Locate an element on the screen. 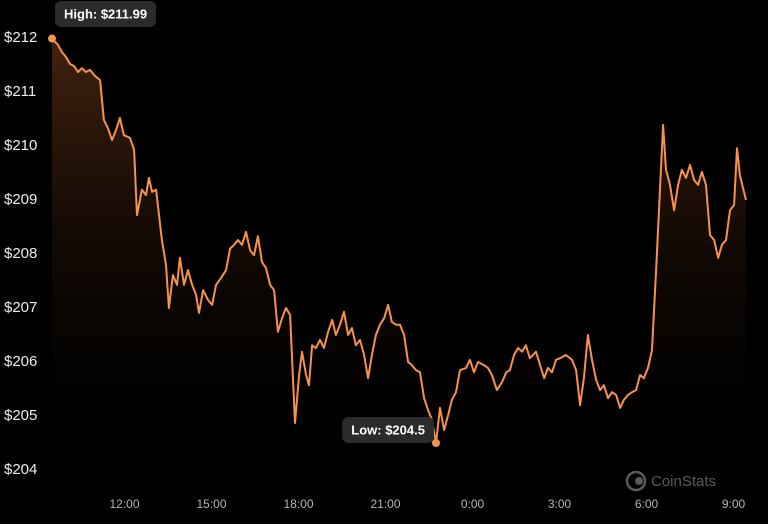 Image resolution: width=768 pixels, height=524 pixels. watermark: CoinStats is located at coordinates (670, 481).